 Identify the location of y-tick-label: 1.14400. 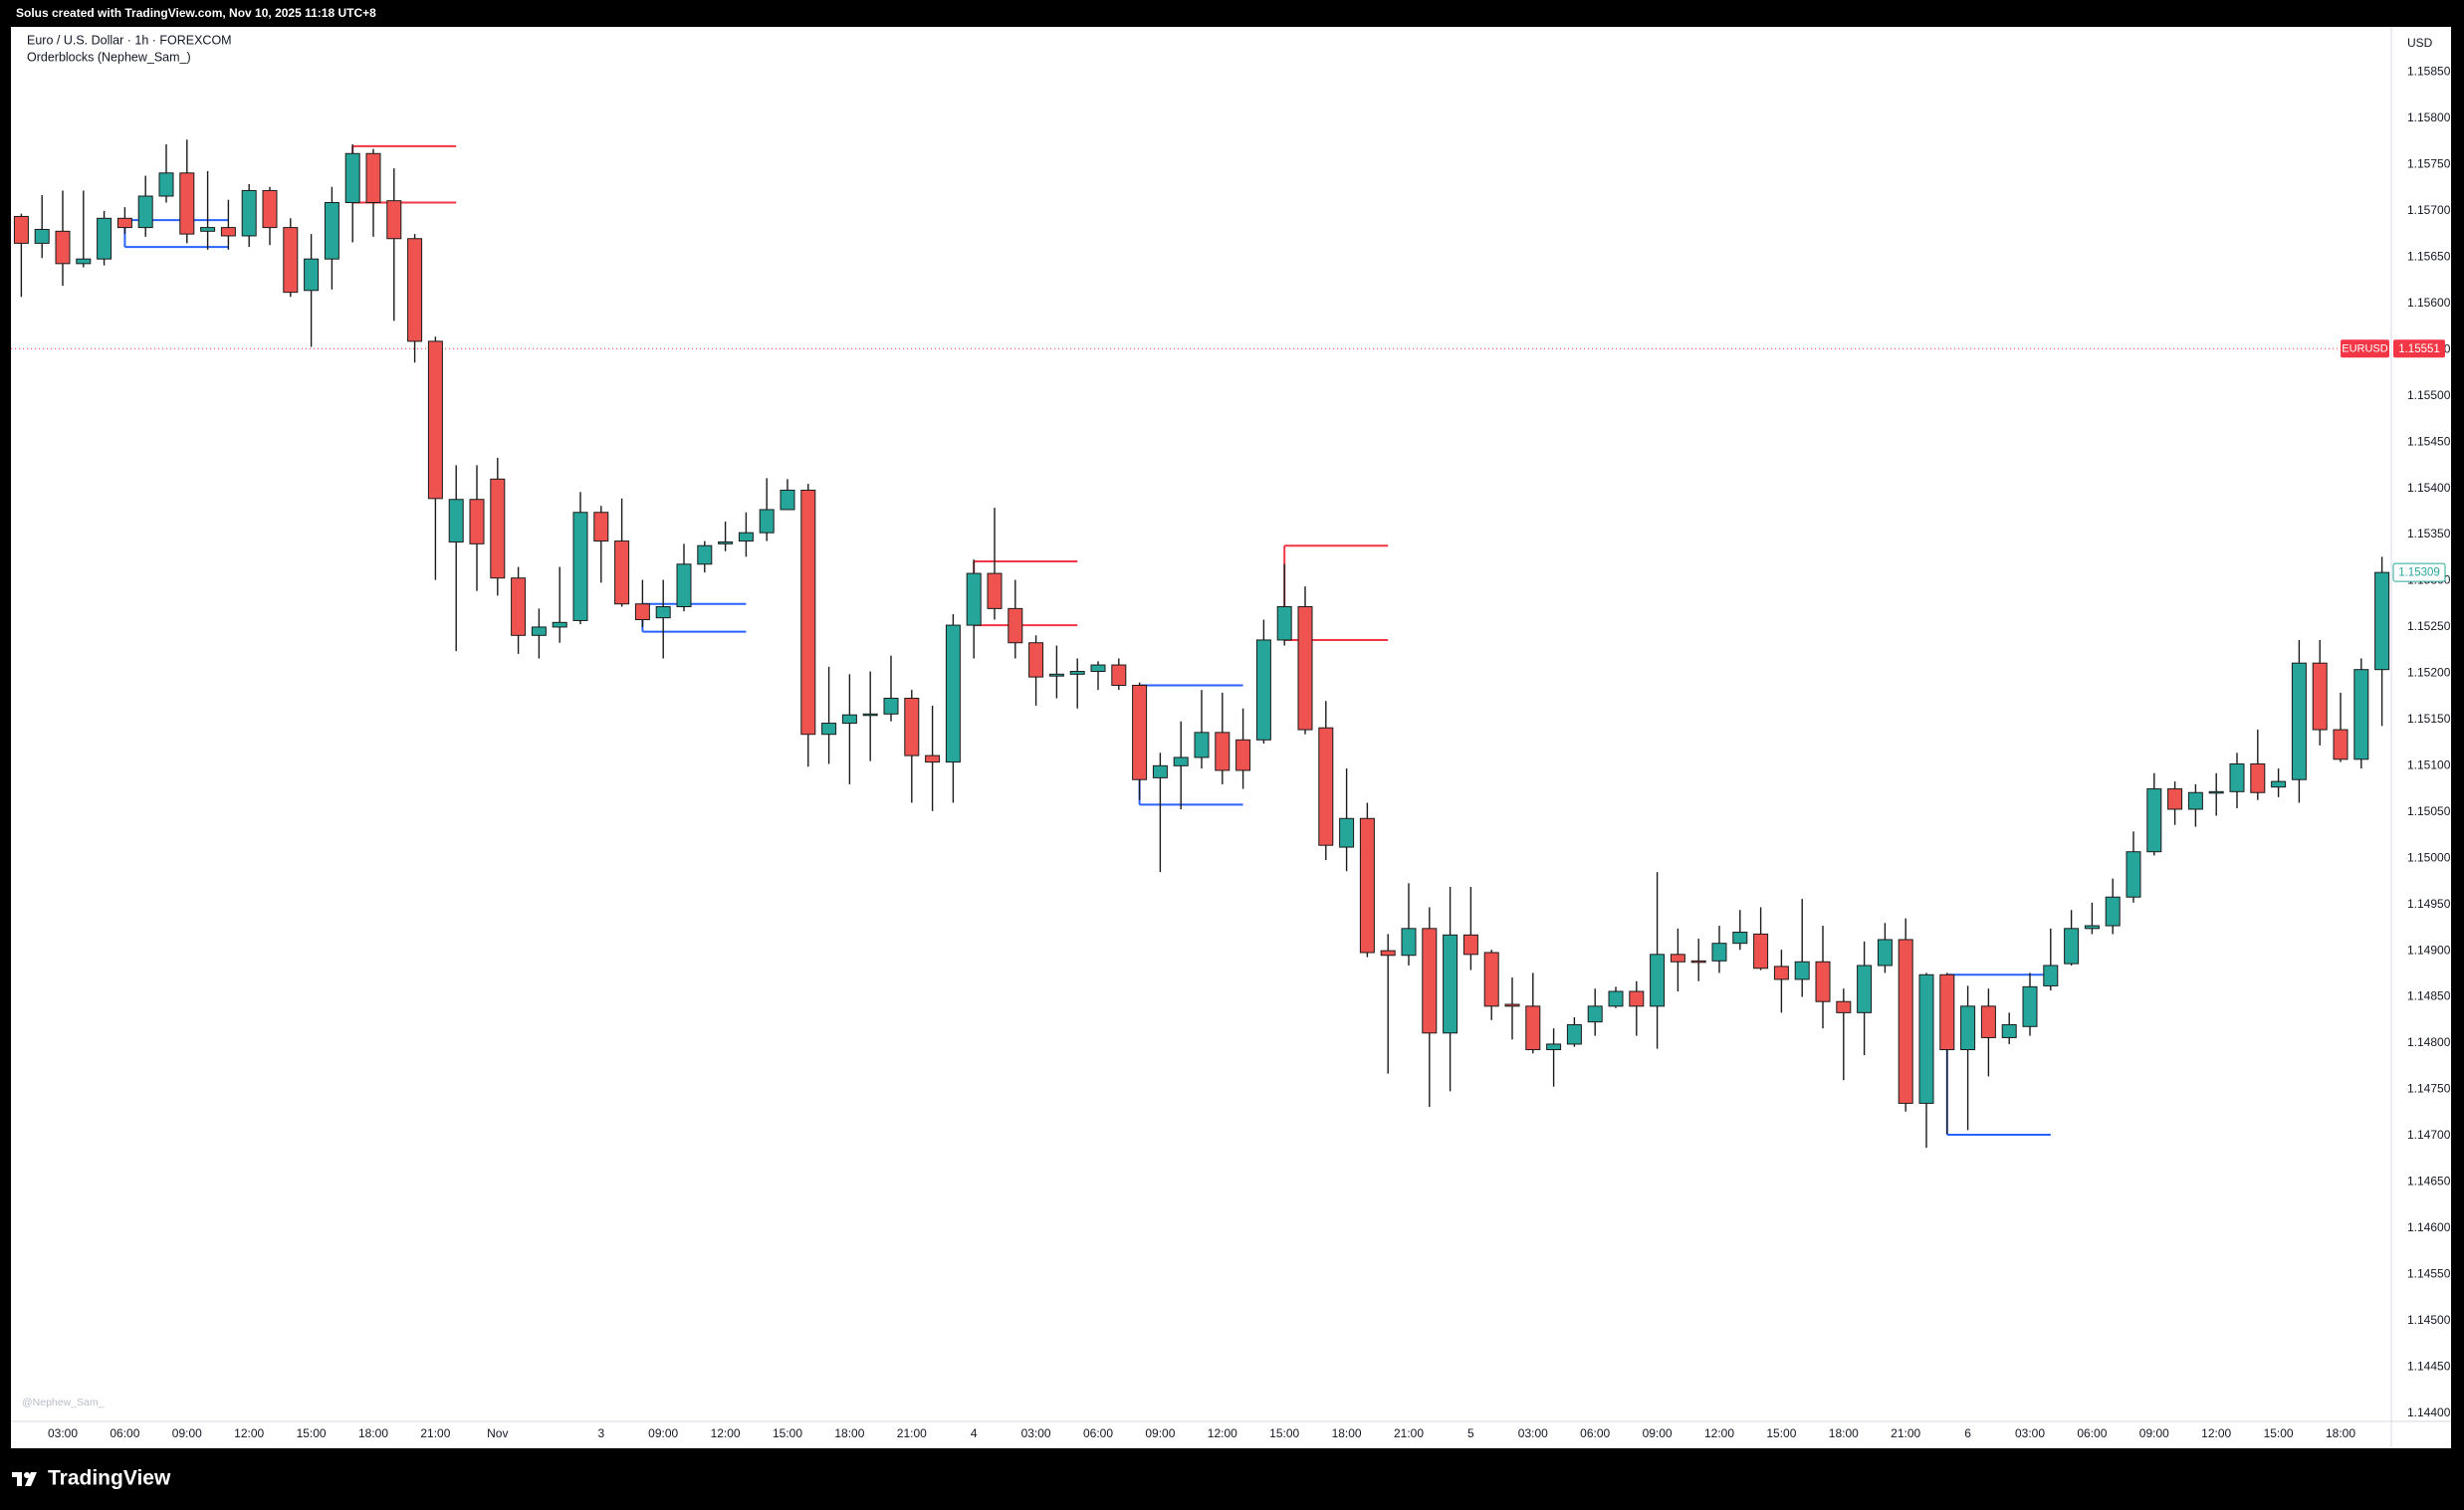
(2429, 1412).